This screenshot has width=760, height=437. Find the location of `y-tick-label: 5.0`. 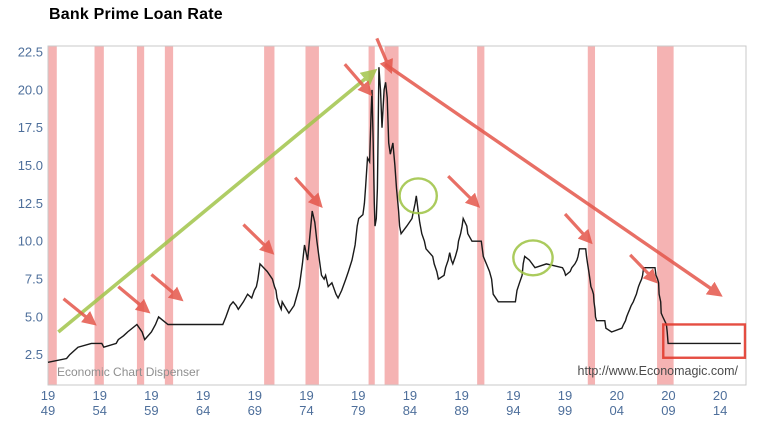

y-tick-label: 5.0 is located at coordinates (34, 316).